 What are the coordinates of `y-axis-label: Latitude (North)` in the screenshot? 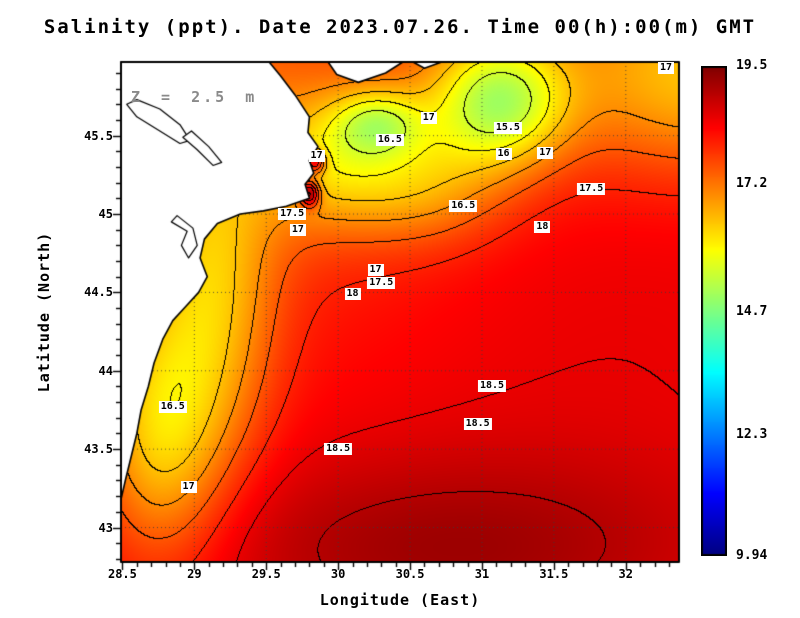 It's located at (44, 312).